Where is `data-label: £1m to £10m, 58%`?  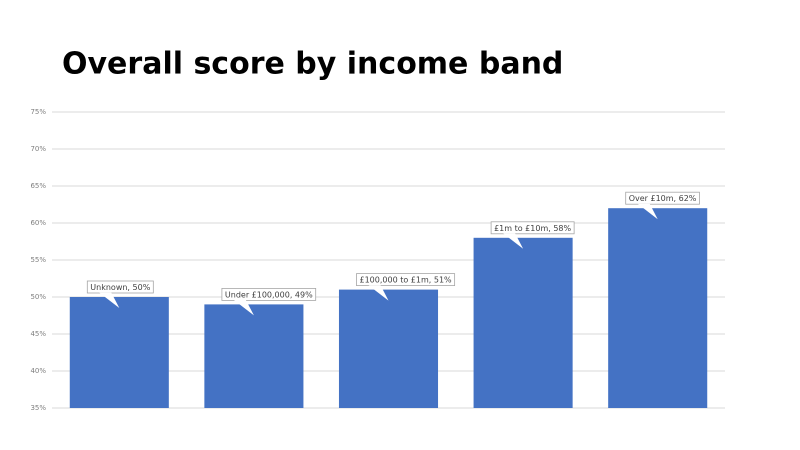 data-label: £1m to £10m, 58% is located at coordinates (532, 228).